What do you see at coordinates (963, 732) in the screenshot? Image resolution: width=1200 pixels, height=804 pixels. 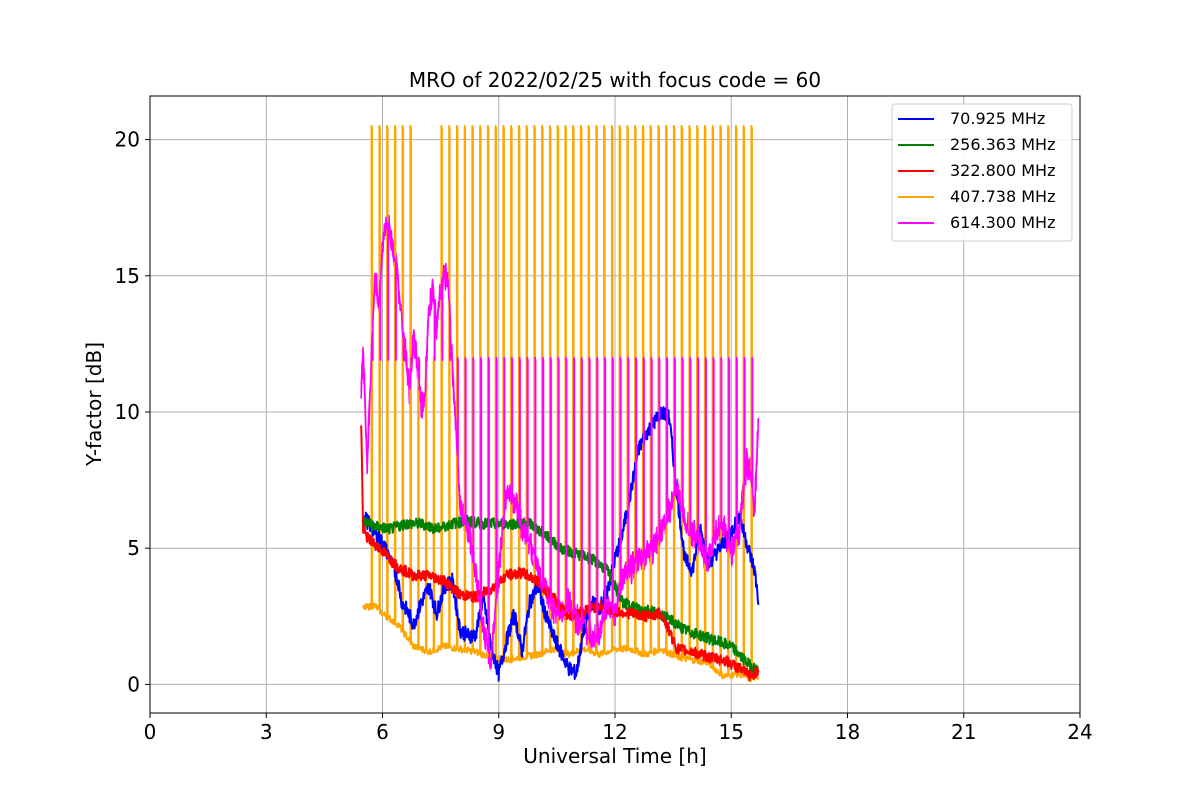 I see `x-tick-label: 21` at bounding box center [963, 732].